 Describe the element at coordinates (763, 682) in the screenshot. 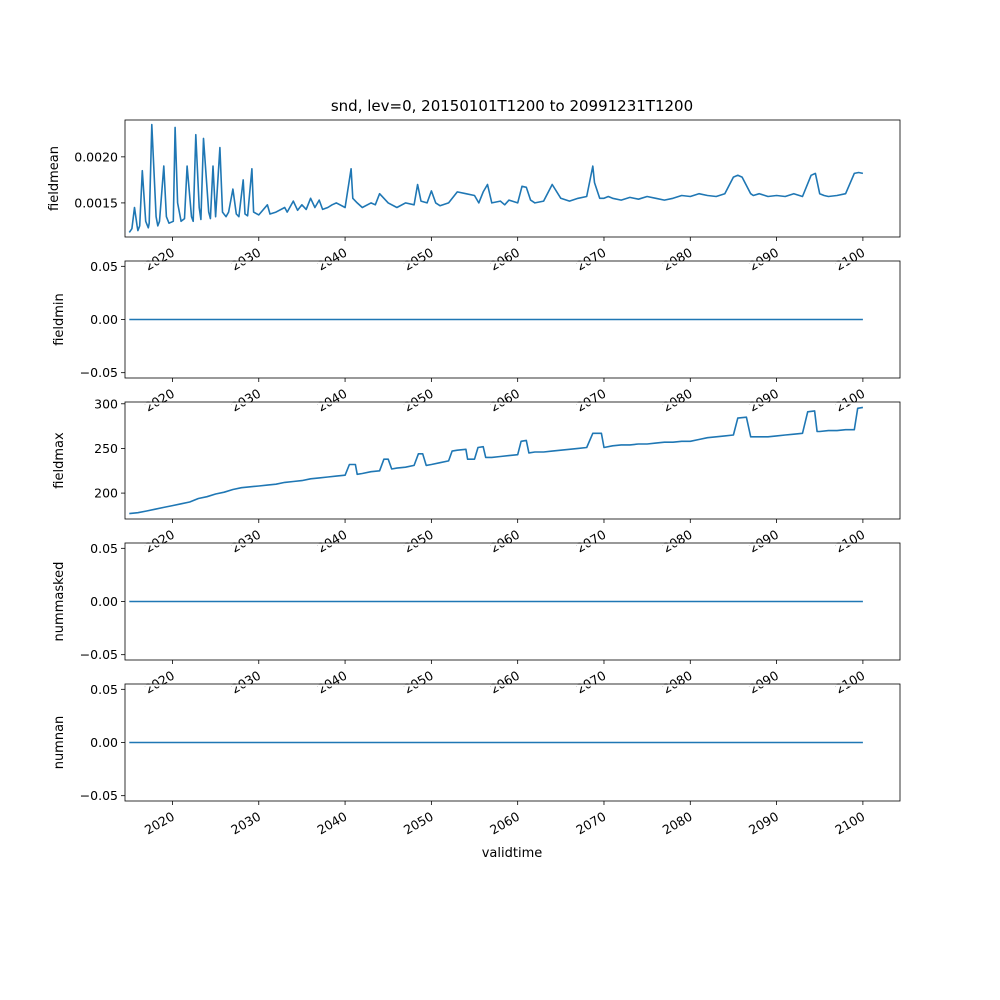

I see `nummasked-xtick-label: 2090` at that location.